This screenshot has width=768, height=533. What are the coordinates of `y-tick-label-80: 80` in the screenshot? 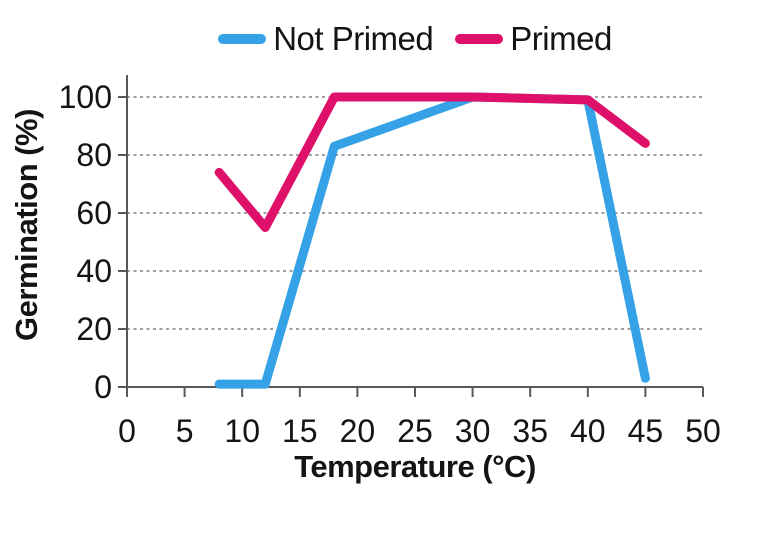 It's located at (94, 155).